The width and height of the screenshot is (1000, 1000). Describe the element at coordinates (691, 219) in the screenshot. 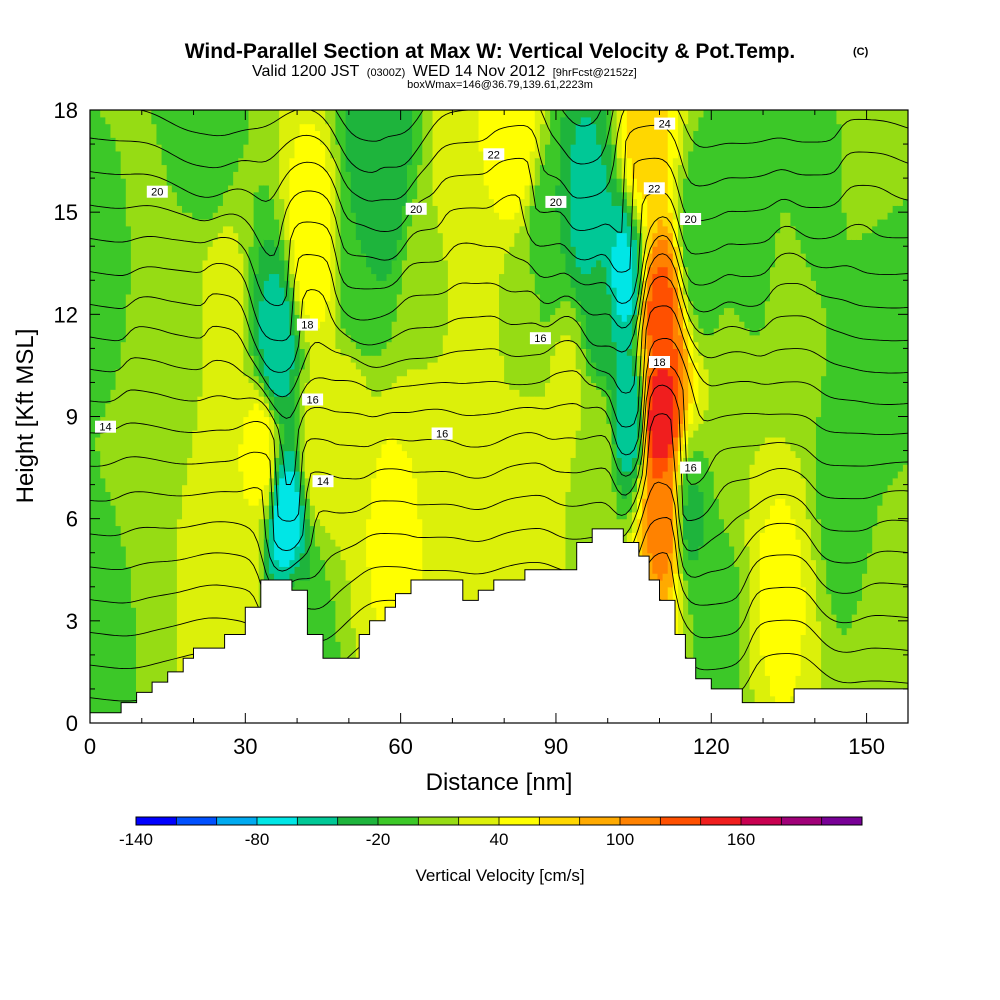

I see `contour-label: 20` at that location.